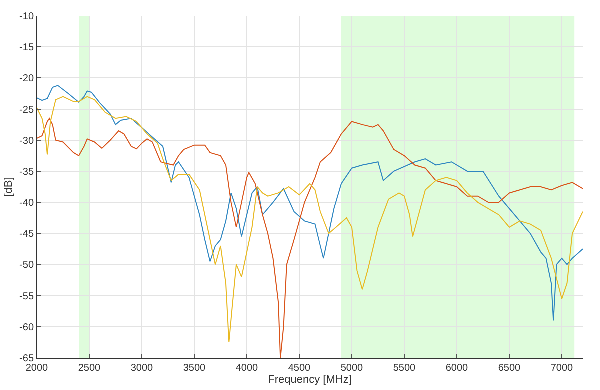  Describe the element at coordinates (194, 368) in the screenshot. I see `x-tick-label: 3500` at that location.